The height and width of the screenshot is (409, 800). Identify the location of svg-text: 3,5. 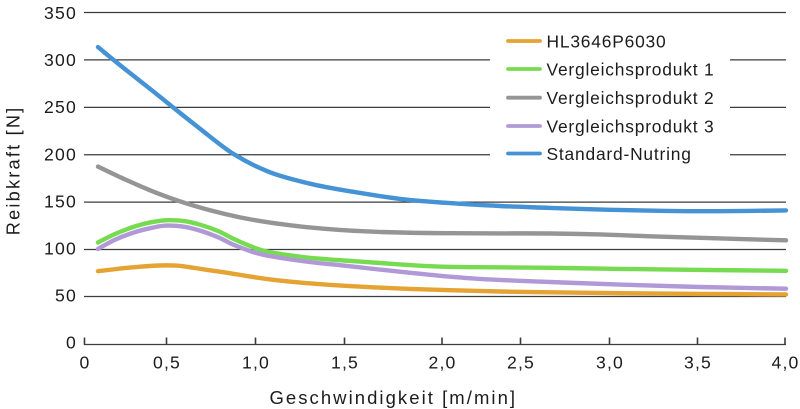
(698, 362).